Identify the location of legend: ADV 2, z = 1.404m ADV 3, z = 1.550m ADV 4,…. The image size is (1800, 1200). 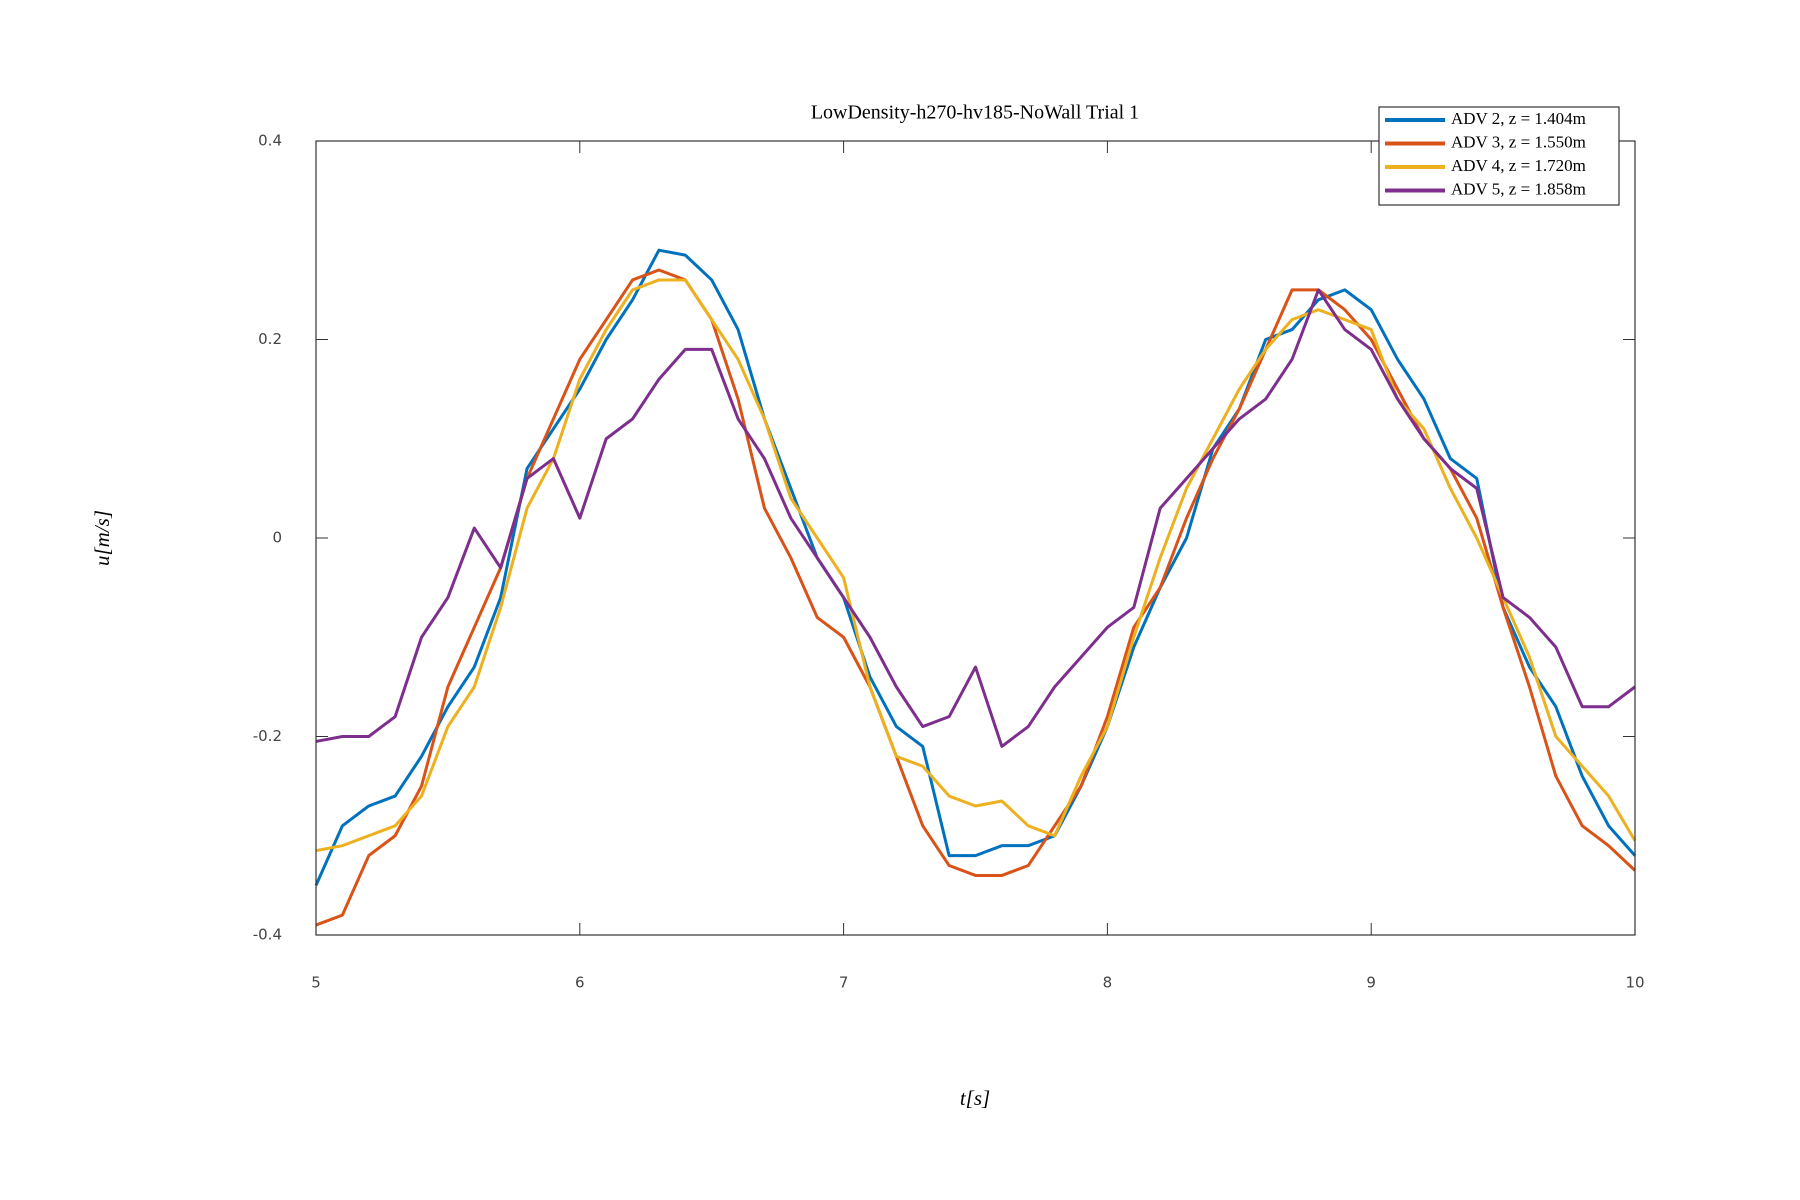
(1499, 156).